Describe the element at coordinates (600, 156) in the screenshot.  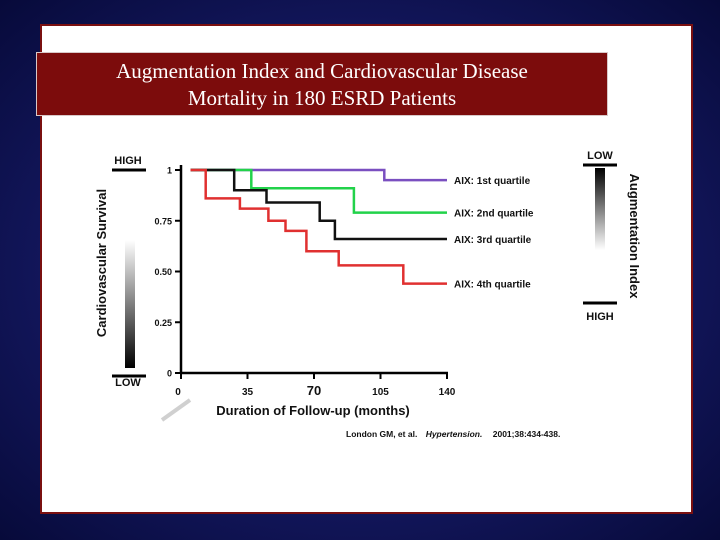
I see `right-low-label: LOW` at that location.